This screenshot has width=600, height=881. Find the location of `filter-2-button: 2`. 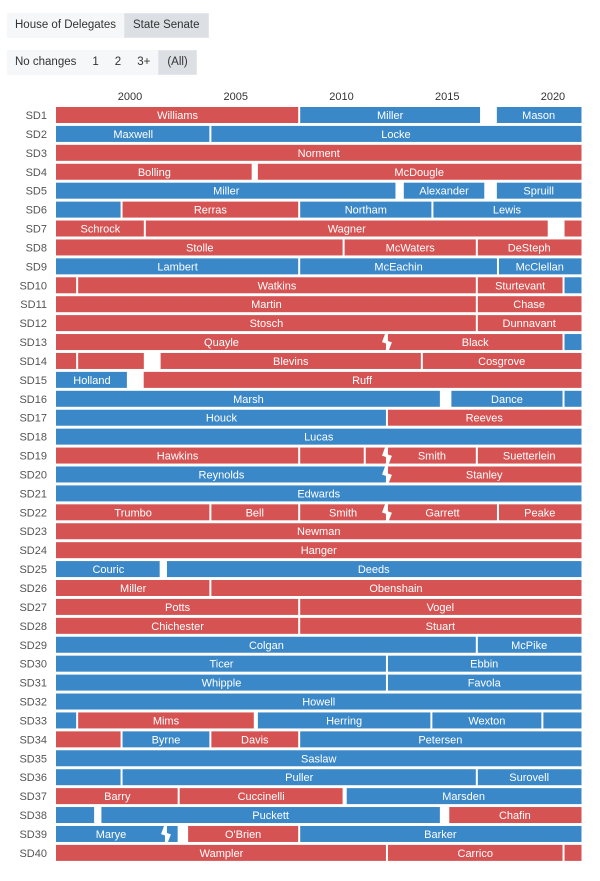

filter-2-button: 2 is located at coordinates (118, 62).